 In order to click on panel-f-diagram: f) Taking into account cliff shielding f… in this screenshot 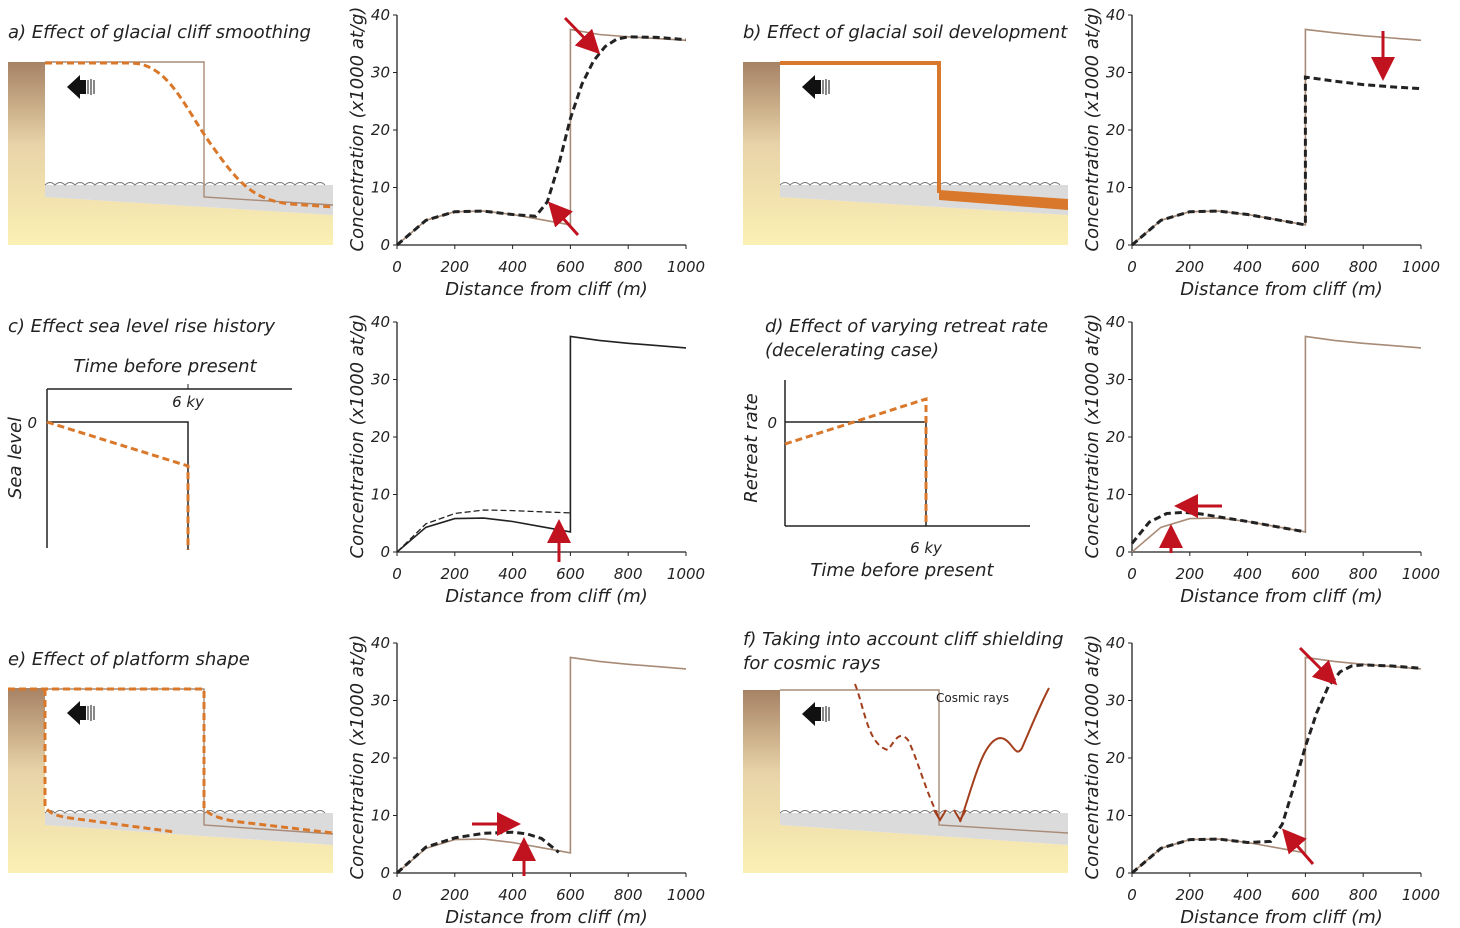, I will do `click(906, 751)`.